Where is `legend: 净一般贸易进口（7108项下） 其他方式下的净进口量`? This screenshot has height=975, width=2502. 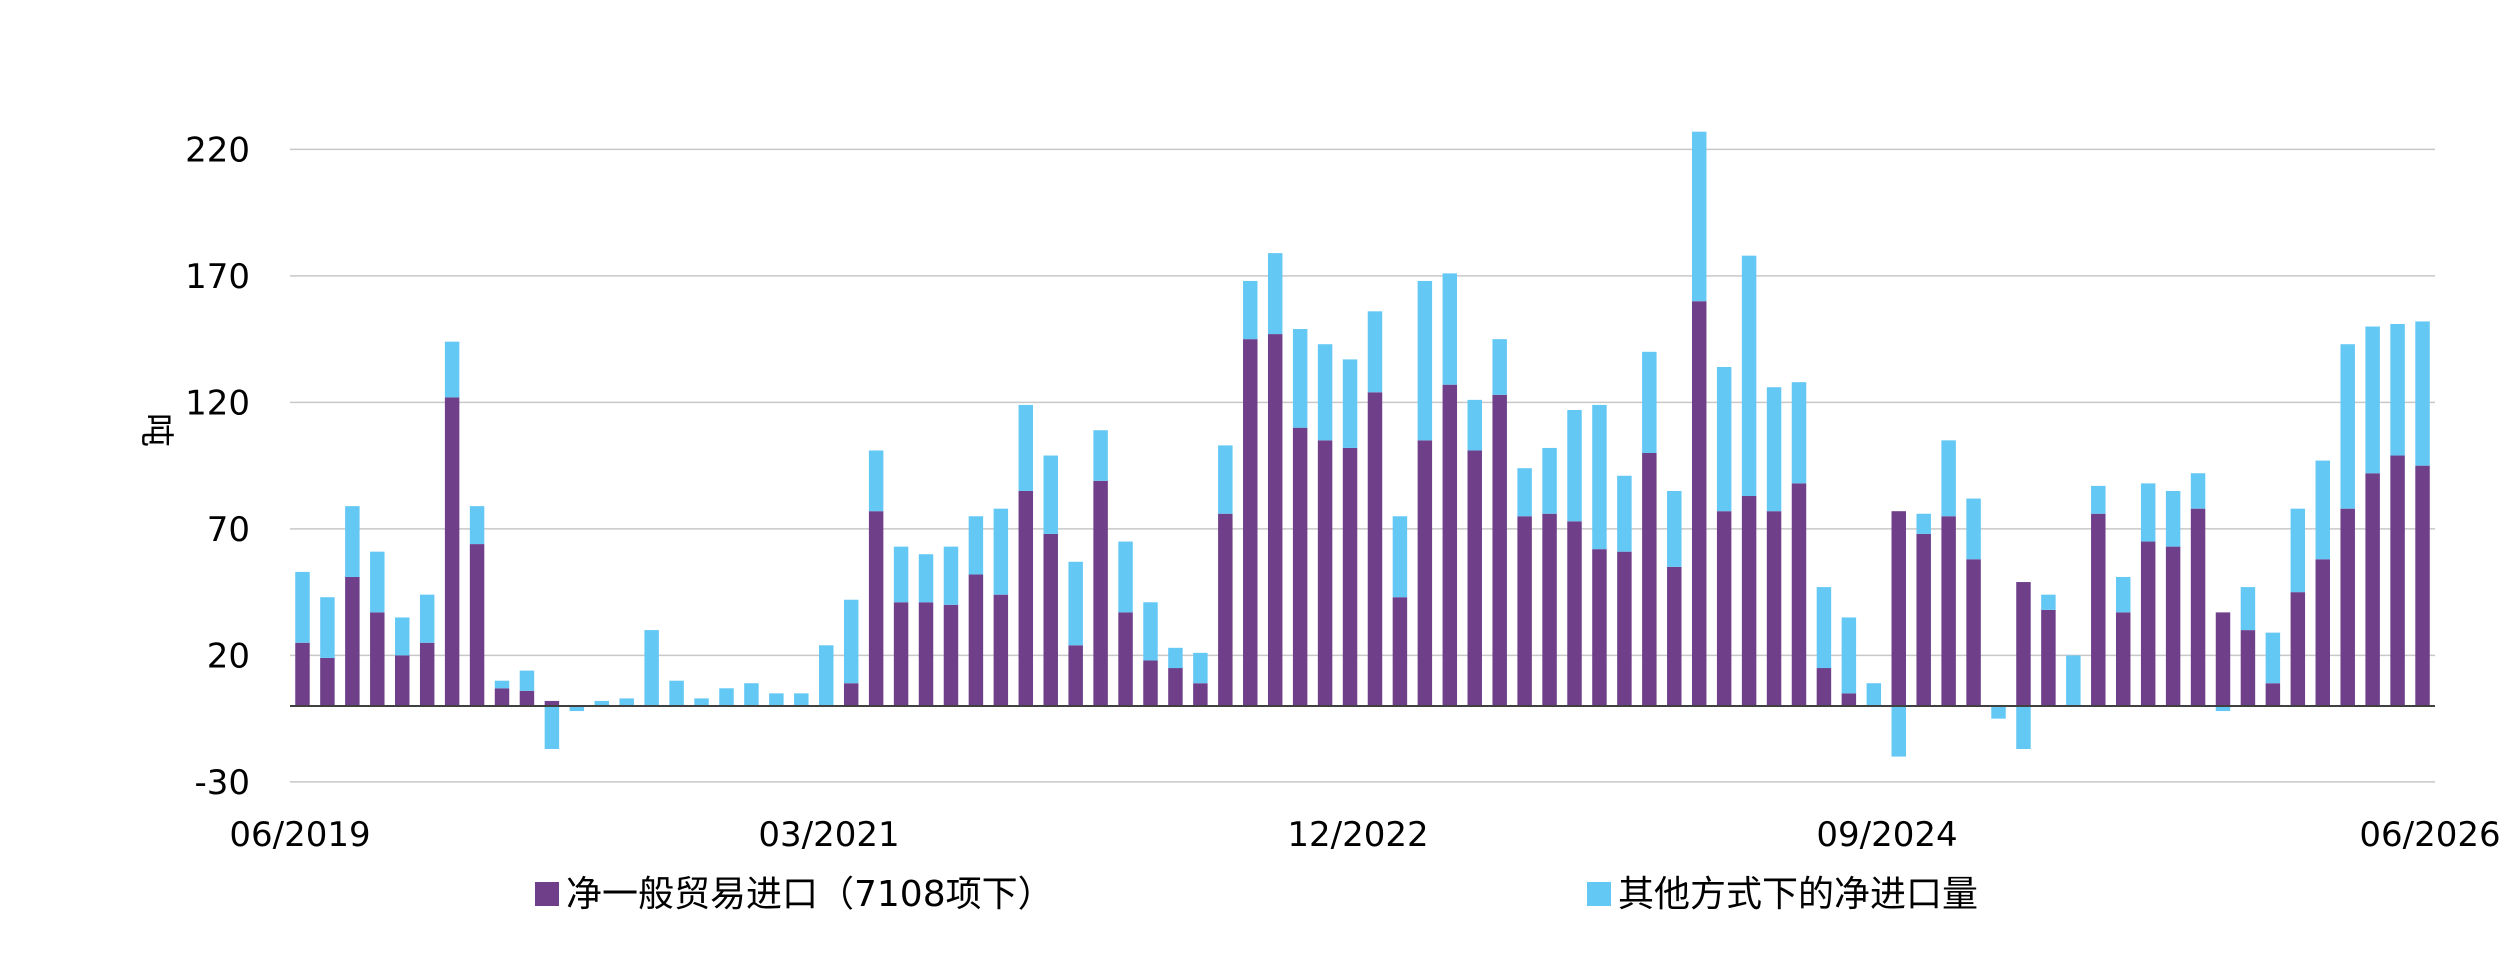
legend: 净一般贸易进口（7108项下） 其他方式下的净进口量 is located at coordinates (1256, 894).